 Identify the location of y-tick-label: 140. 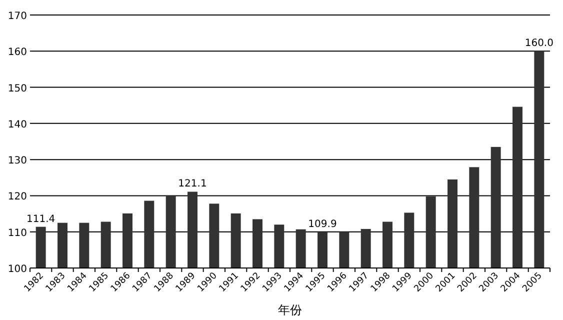
(17, 124).